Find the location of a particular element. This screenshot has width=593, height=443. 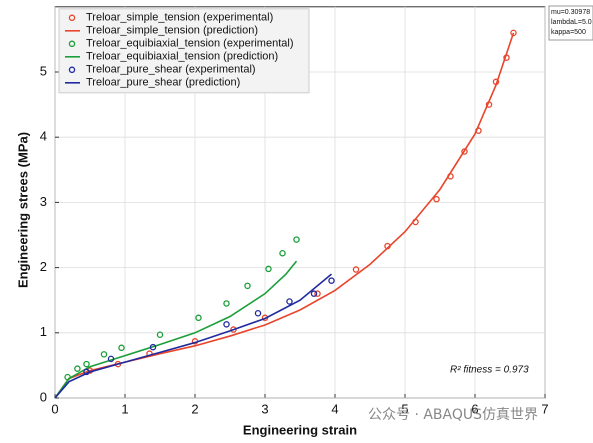

x-tick-label: 1 is located at coordinates (124, 408).